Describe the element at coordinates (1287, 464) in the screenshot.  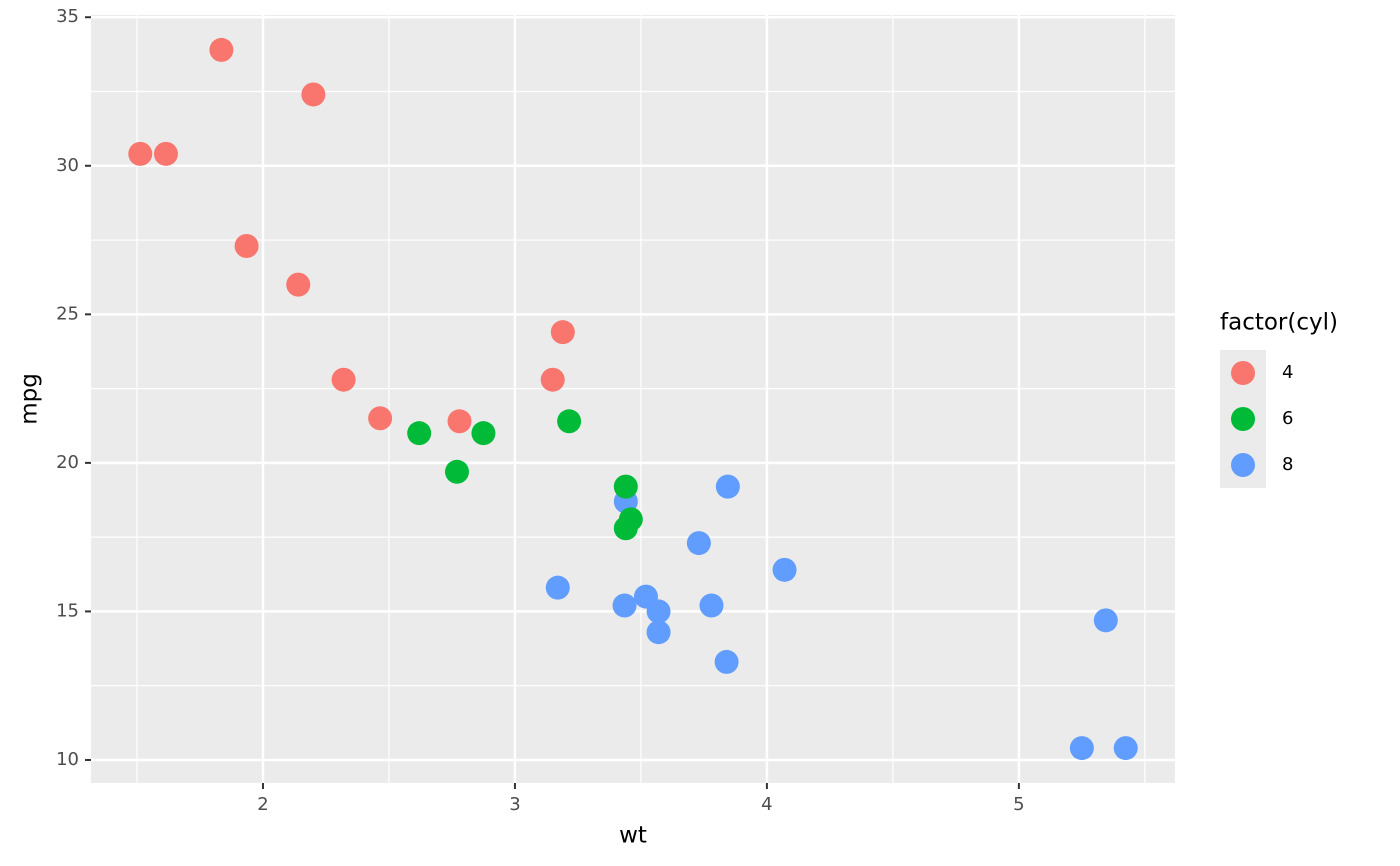
I see `legend-label: 8` at that location.